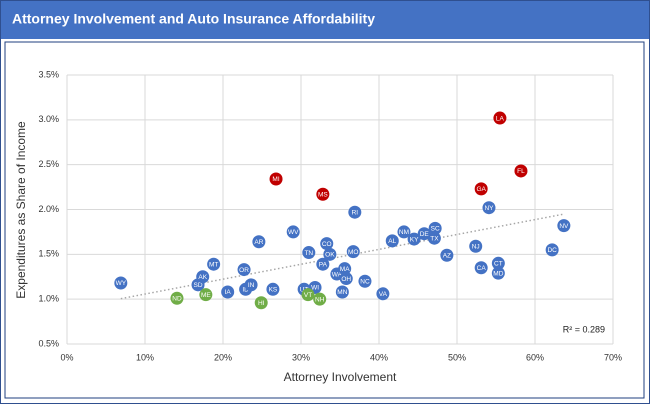 The height and width of the screenshot is (404, 650). I want to click on point-label: NY, so click(489, 208).